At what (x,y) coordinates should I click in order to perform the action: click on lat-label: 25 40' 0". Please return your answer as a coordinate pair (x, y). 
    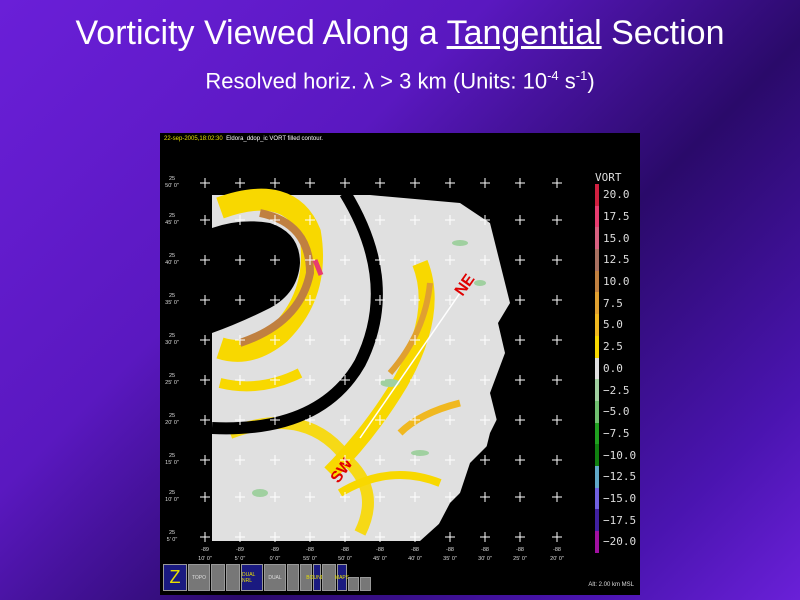
    Looking at the image, I should click on (172, 259).